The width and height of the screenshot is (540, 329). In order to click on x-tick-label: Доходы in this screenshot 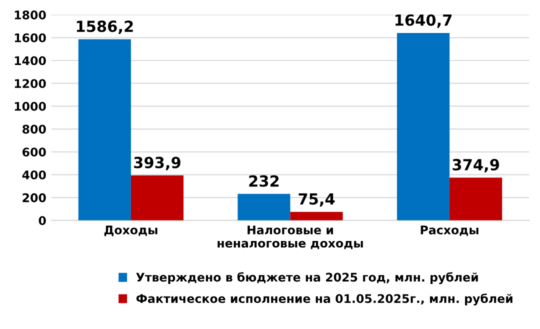, I will do `click(131, 231)`.